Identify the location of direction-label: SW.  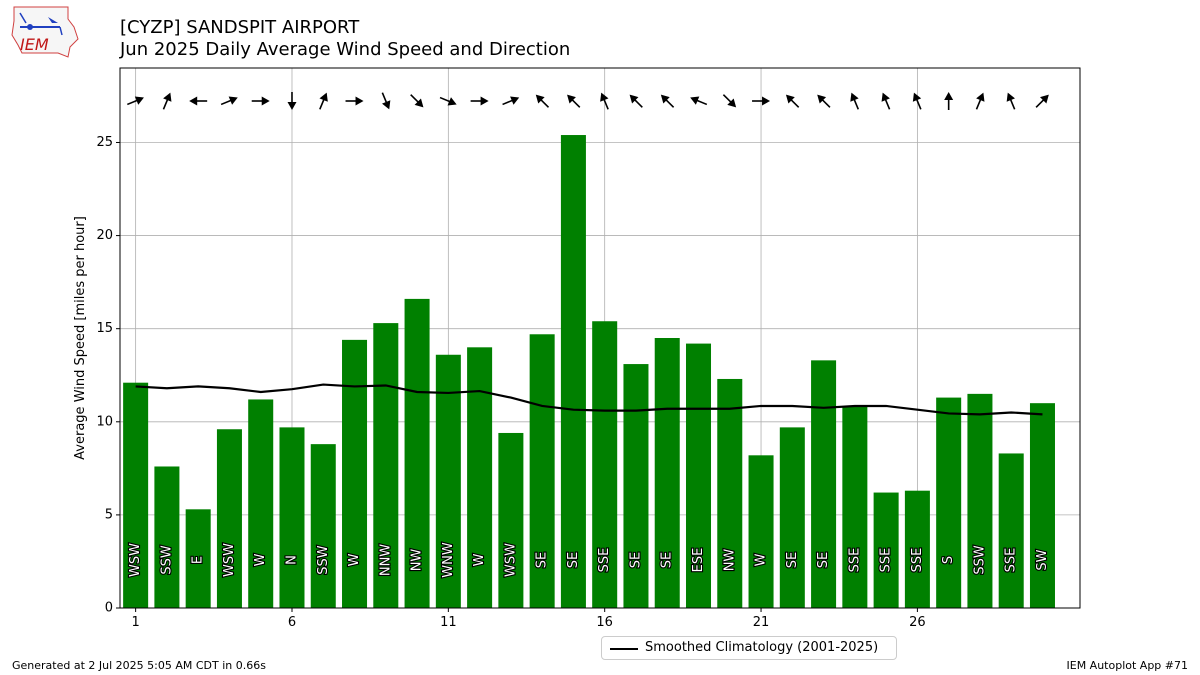
(1042, 559).